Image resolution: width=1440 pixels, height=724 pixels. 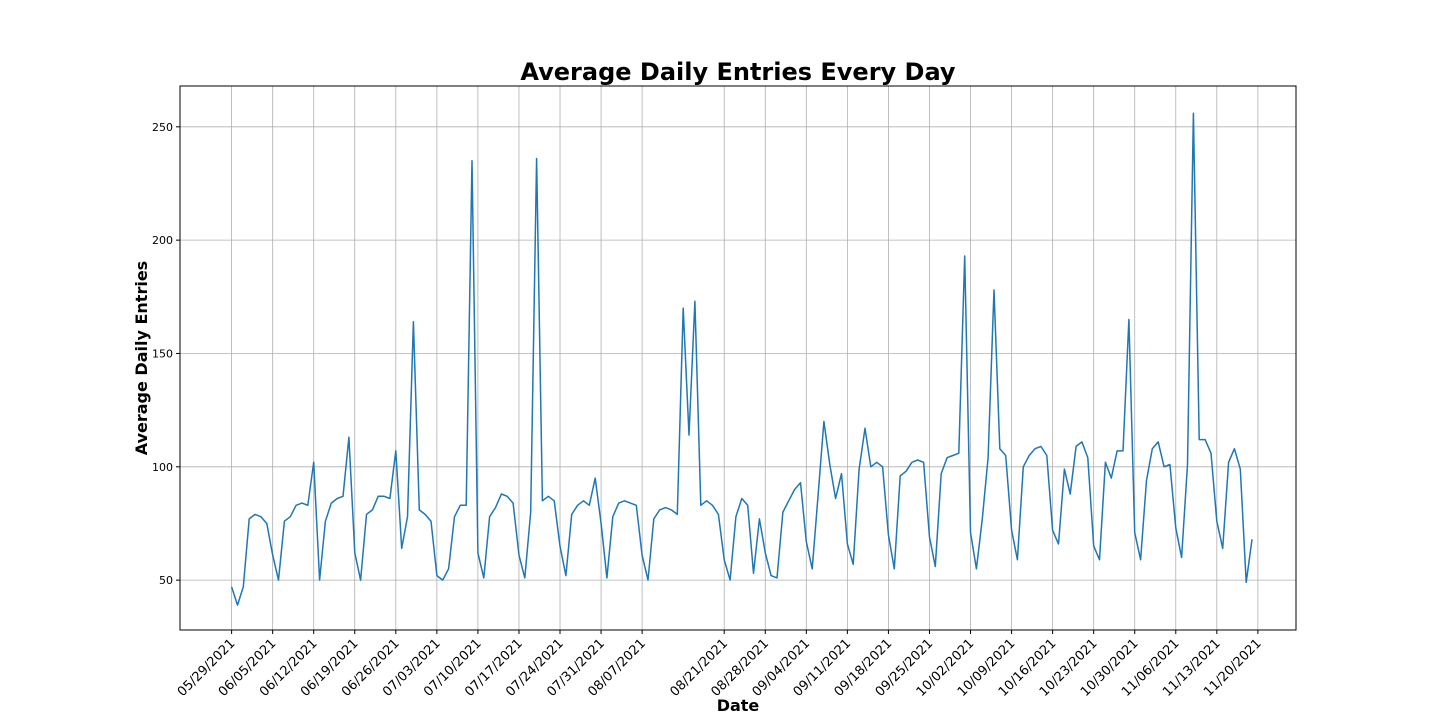 What do you see at coordinates (141, 358) in the screenshot?
I see `y-axis-label: Average Daily Entries` at bounding box center [141, 358].